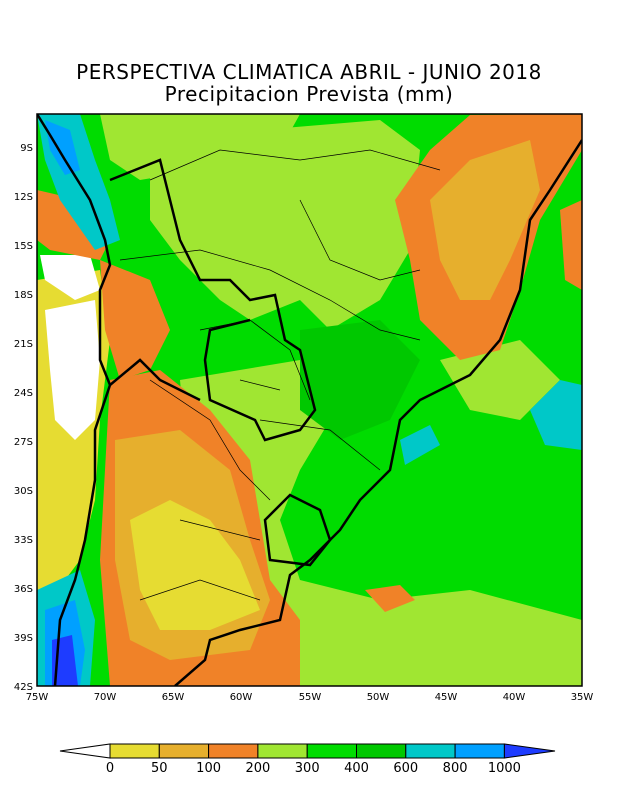 This screenshot has height=800, width=618. What do you see at coordinates (360, 380) in the screenshot?
I see `field-400-600-dark` at bounding box center [360, 380].